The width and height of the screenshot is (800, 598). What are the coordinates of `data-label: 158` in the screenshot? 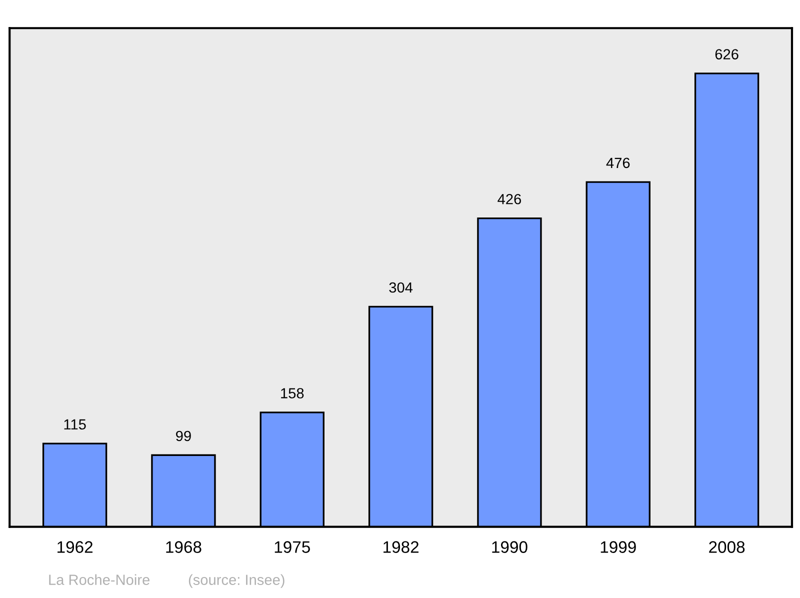 It's located at (292, 393).